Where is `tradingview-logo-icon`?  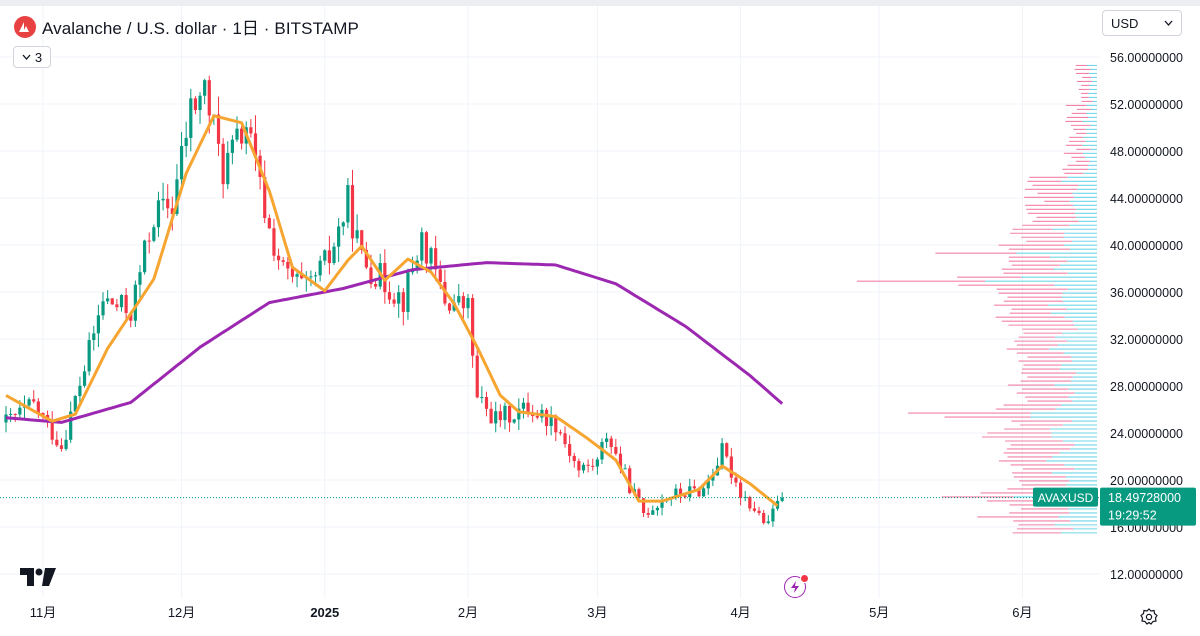
tradingview-logo-icon is located at coordinates (38, 579).